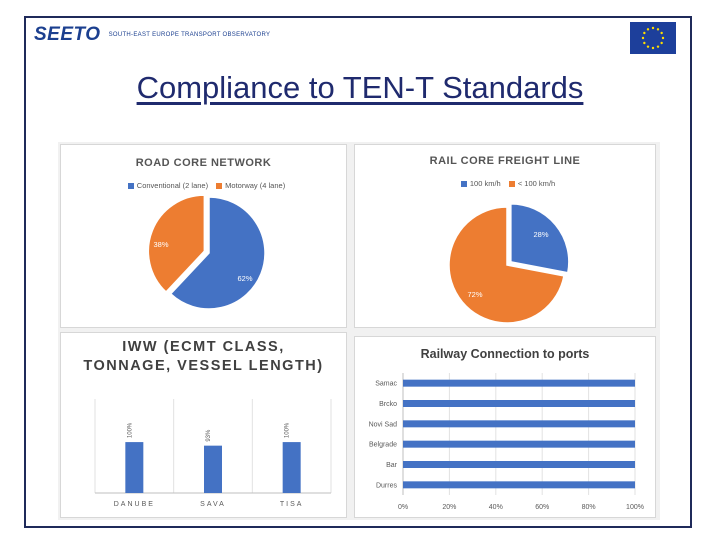 The height and width of the screenshot is (540, 720). What do you see at coordinates (505, 354) in the screenshot?
I see `ports-chart-title: Railway Connection to ports` at bounding box center [505, 354].